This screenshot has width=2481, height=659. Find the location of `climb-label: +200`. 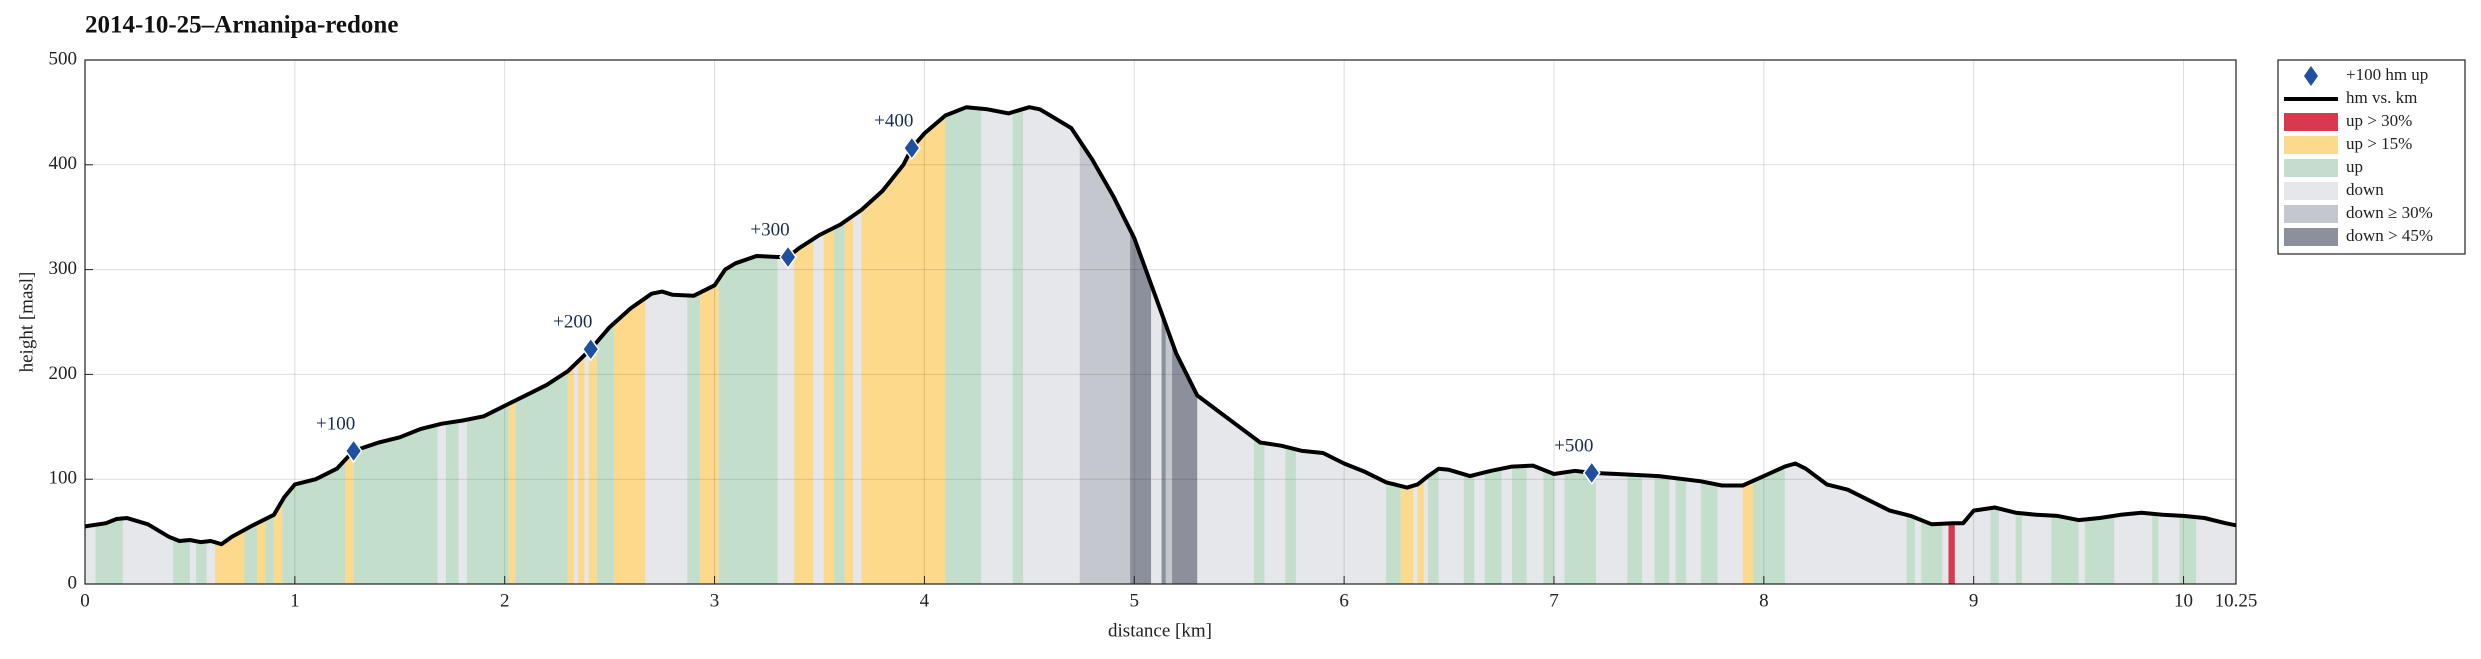

climb-label: +200 is located at coordinates (572, 322).